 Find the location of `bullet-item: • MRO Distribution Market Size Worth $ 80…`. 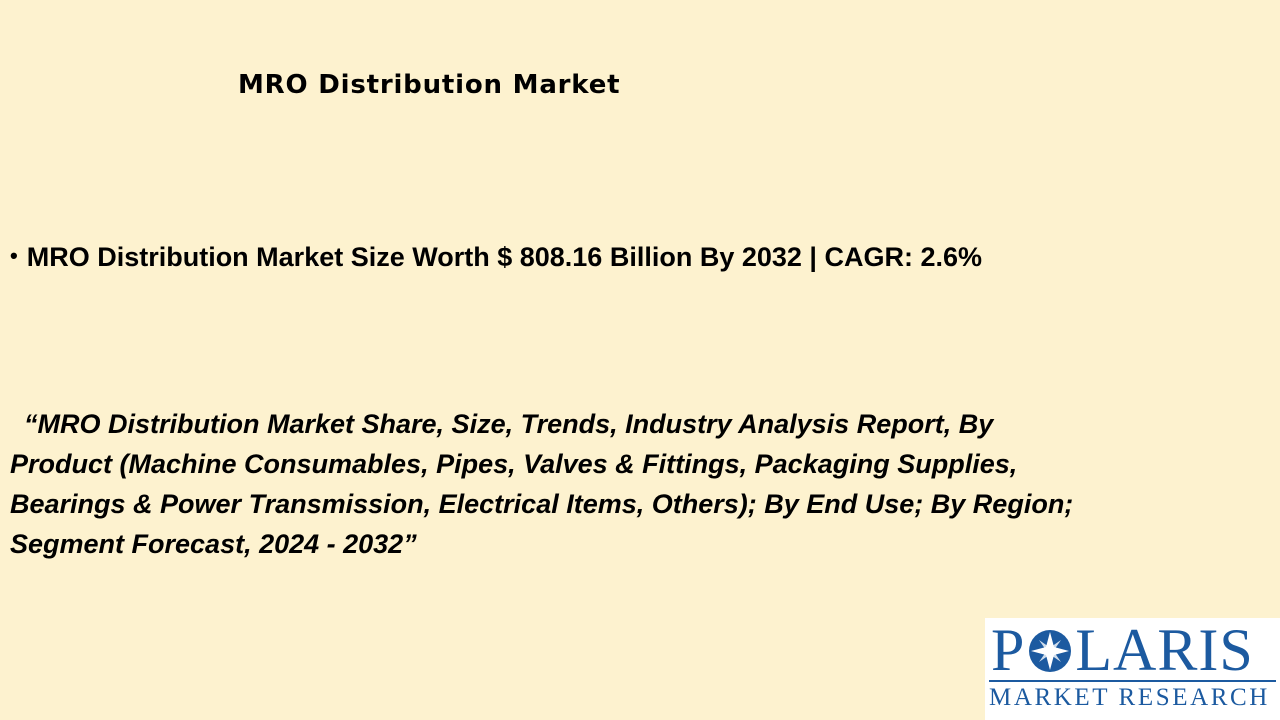

bullet-item: • MRO Distribution Market Size Worth $ 80… is located at coordinates (496, 257).